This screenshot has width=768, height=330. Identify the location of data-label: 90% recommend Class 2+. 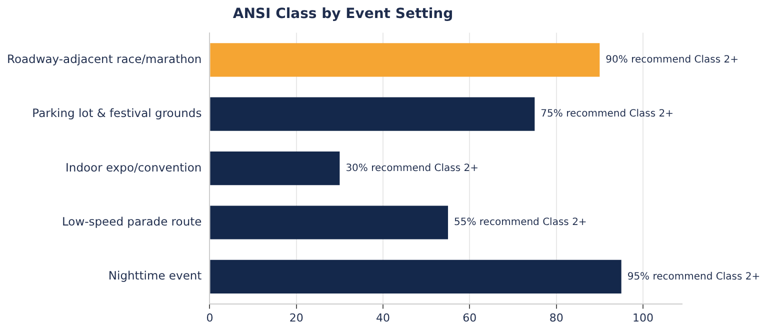
(672, 60).